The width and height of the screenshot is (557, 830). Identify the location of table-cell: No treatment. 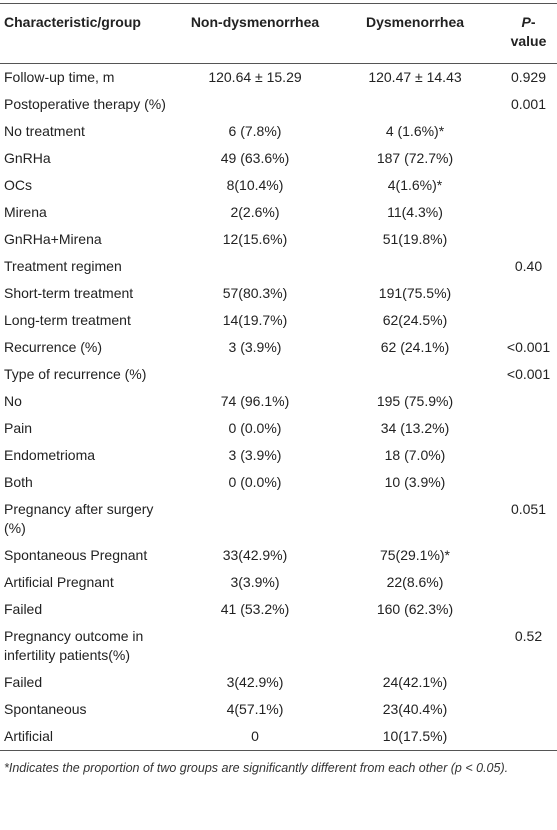
(44, 131).